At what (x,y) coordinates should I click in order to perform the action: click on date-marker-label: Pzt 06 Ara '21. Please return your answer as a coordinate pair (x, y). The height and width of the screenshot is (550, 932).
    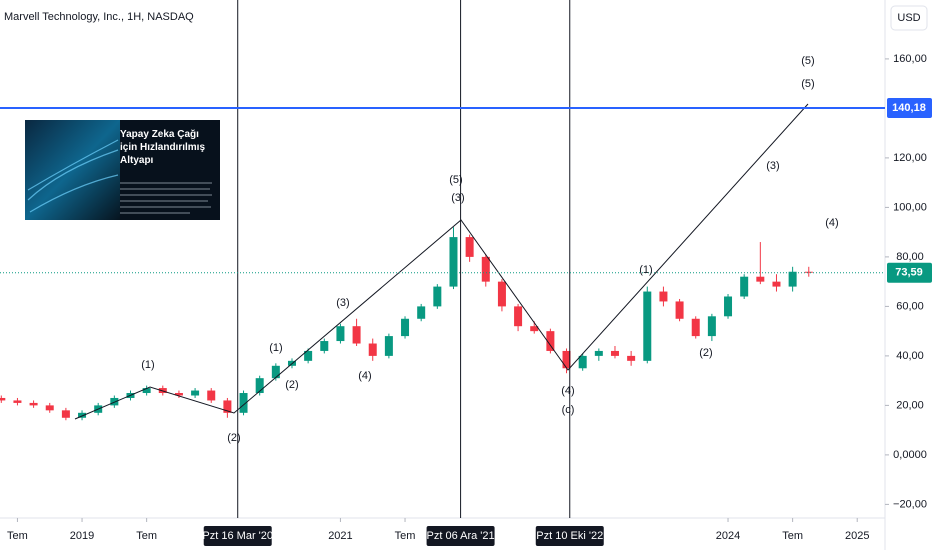
    Looking at the image, I should click on (461, 536).